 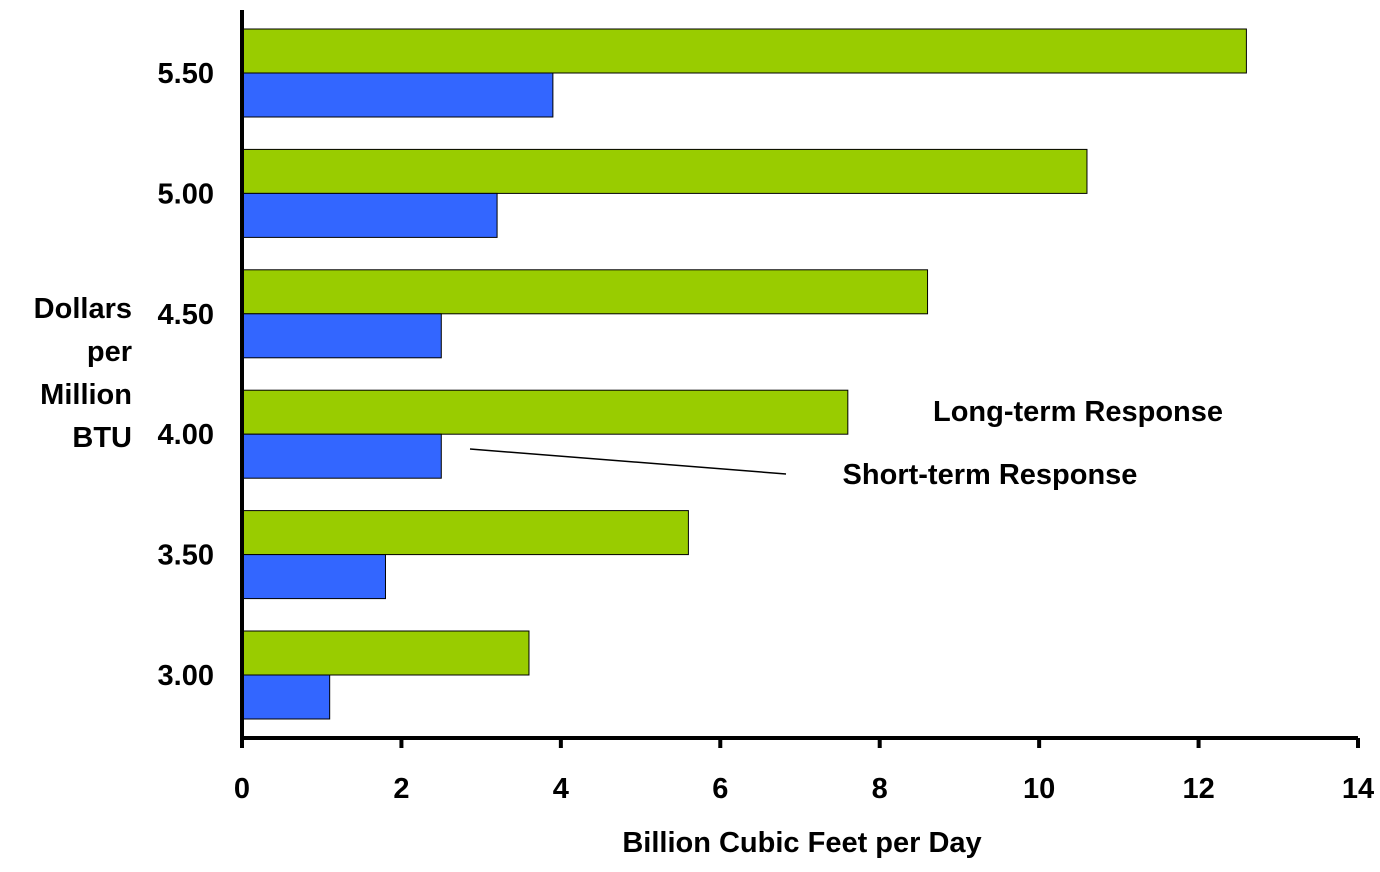 What do you see at coordinates (109, 352) in the screenshot?
I see `y-axis-title-line: per` at bounding box center [109, 352].